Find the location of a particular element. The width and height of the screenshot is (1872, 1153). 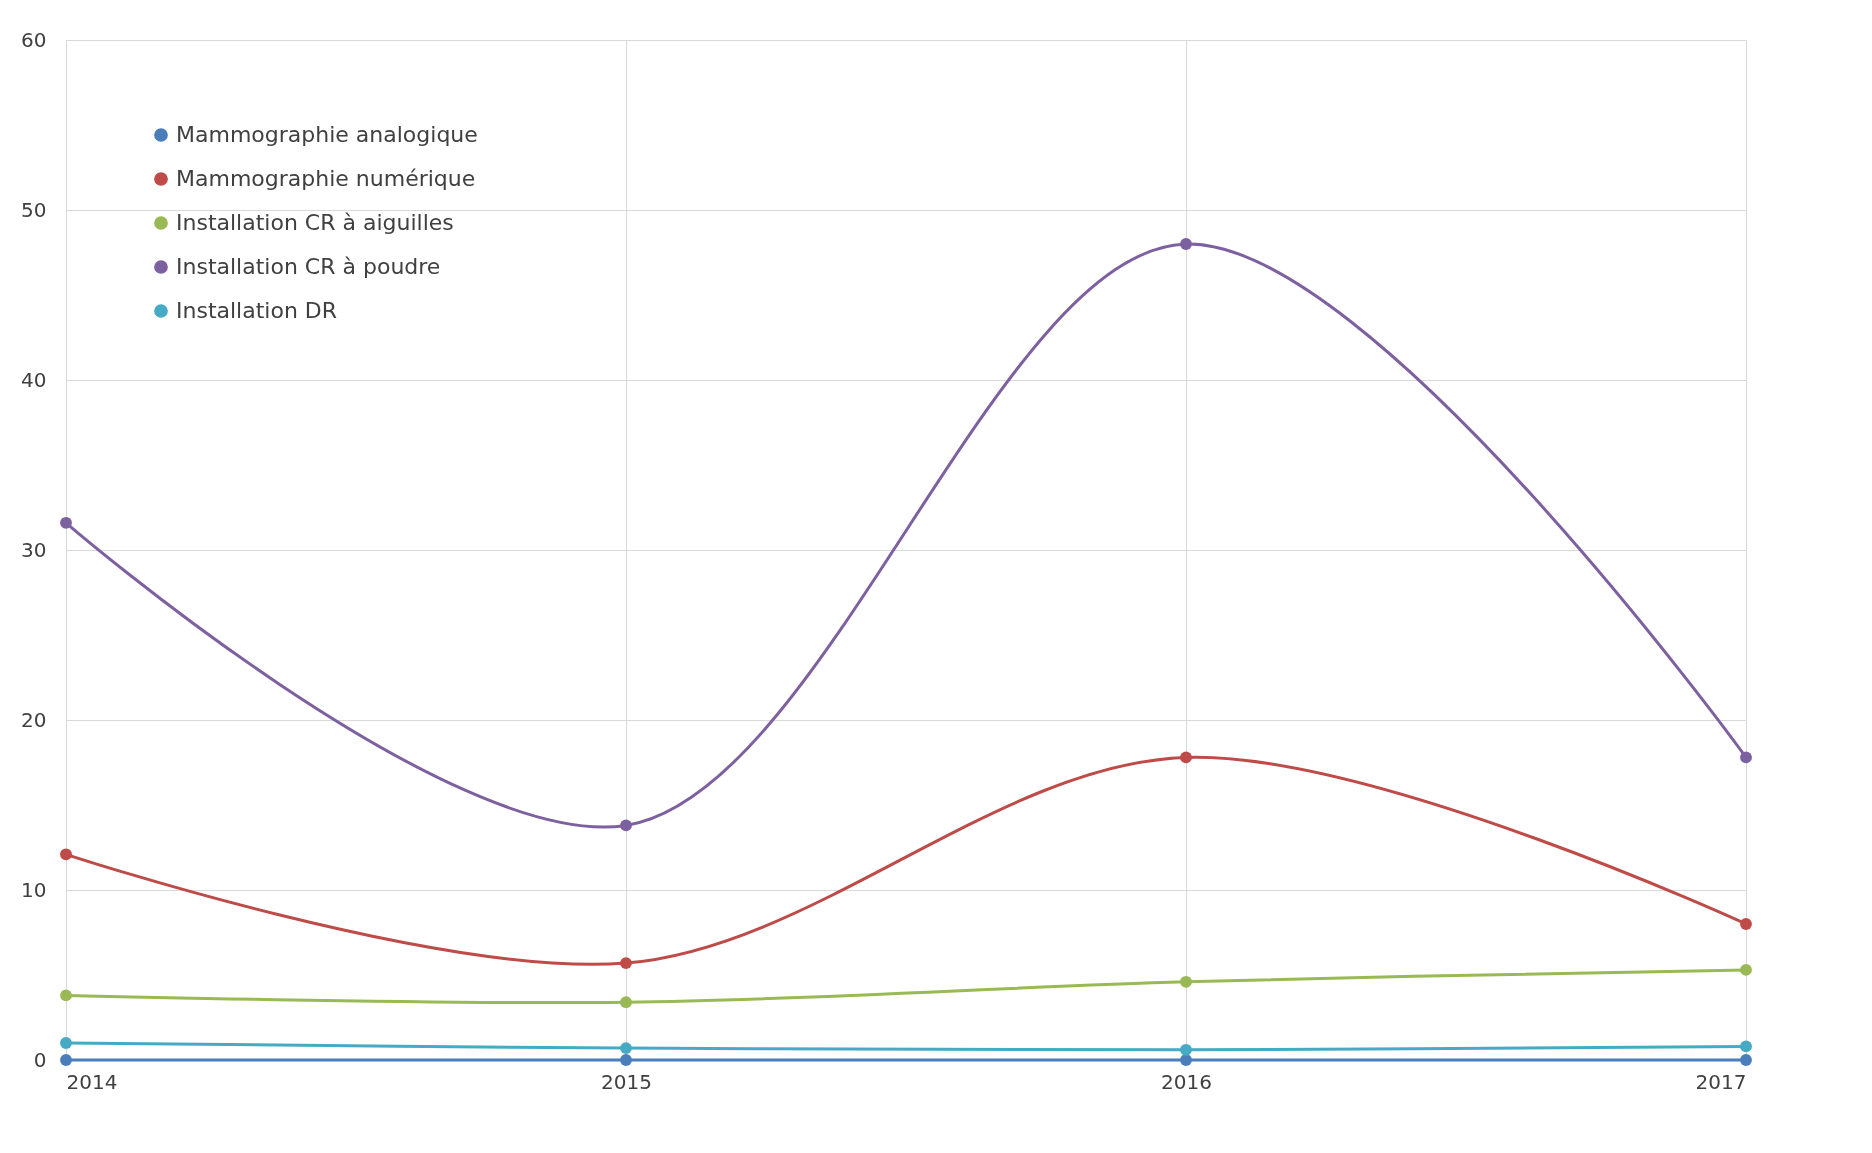

x-tick-label: 2015 is located at coordinates (626, 1081).